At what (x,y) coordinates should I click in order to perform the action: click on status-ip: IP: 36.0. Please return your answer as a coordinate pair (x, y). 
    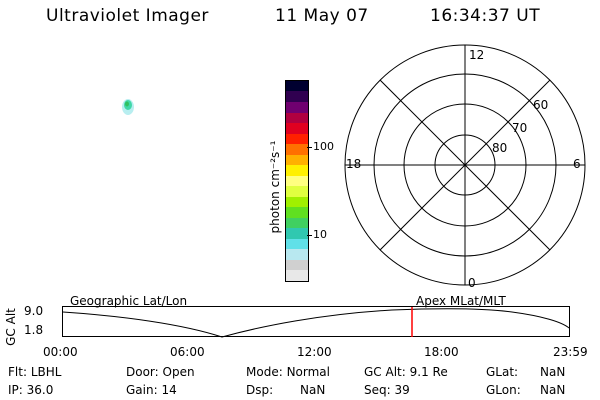
    Looking at the image, I should click on (30, 390).